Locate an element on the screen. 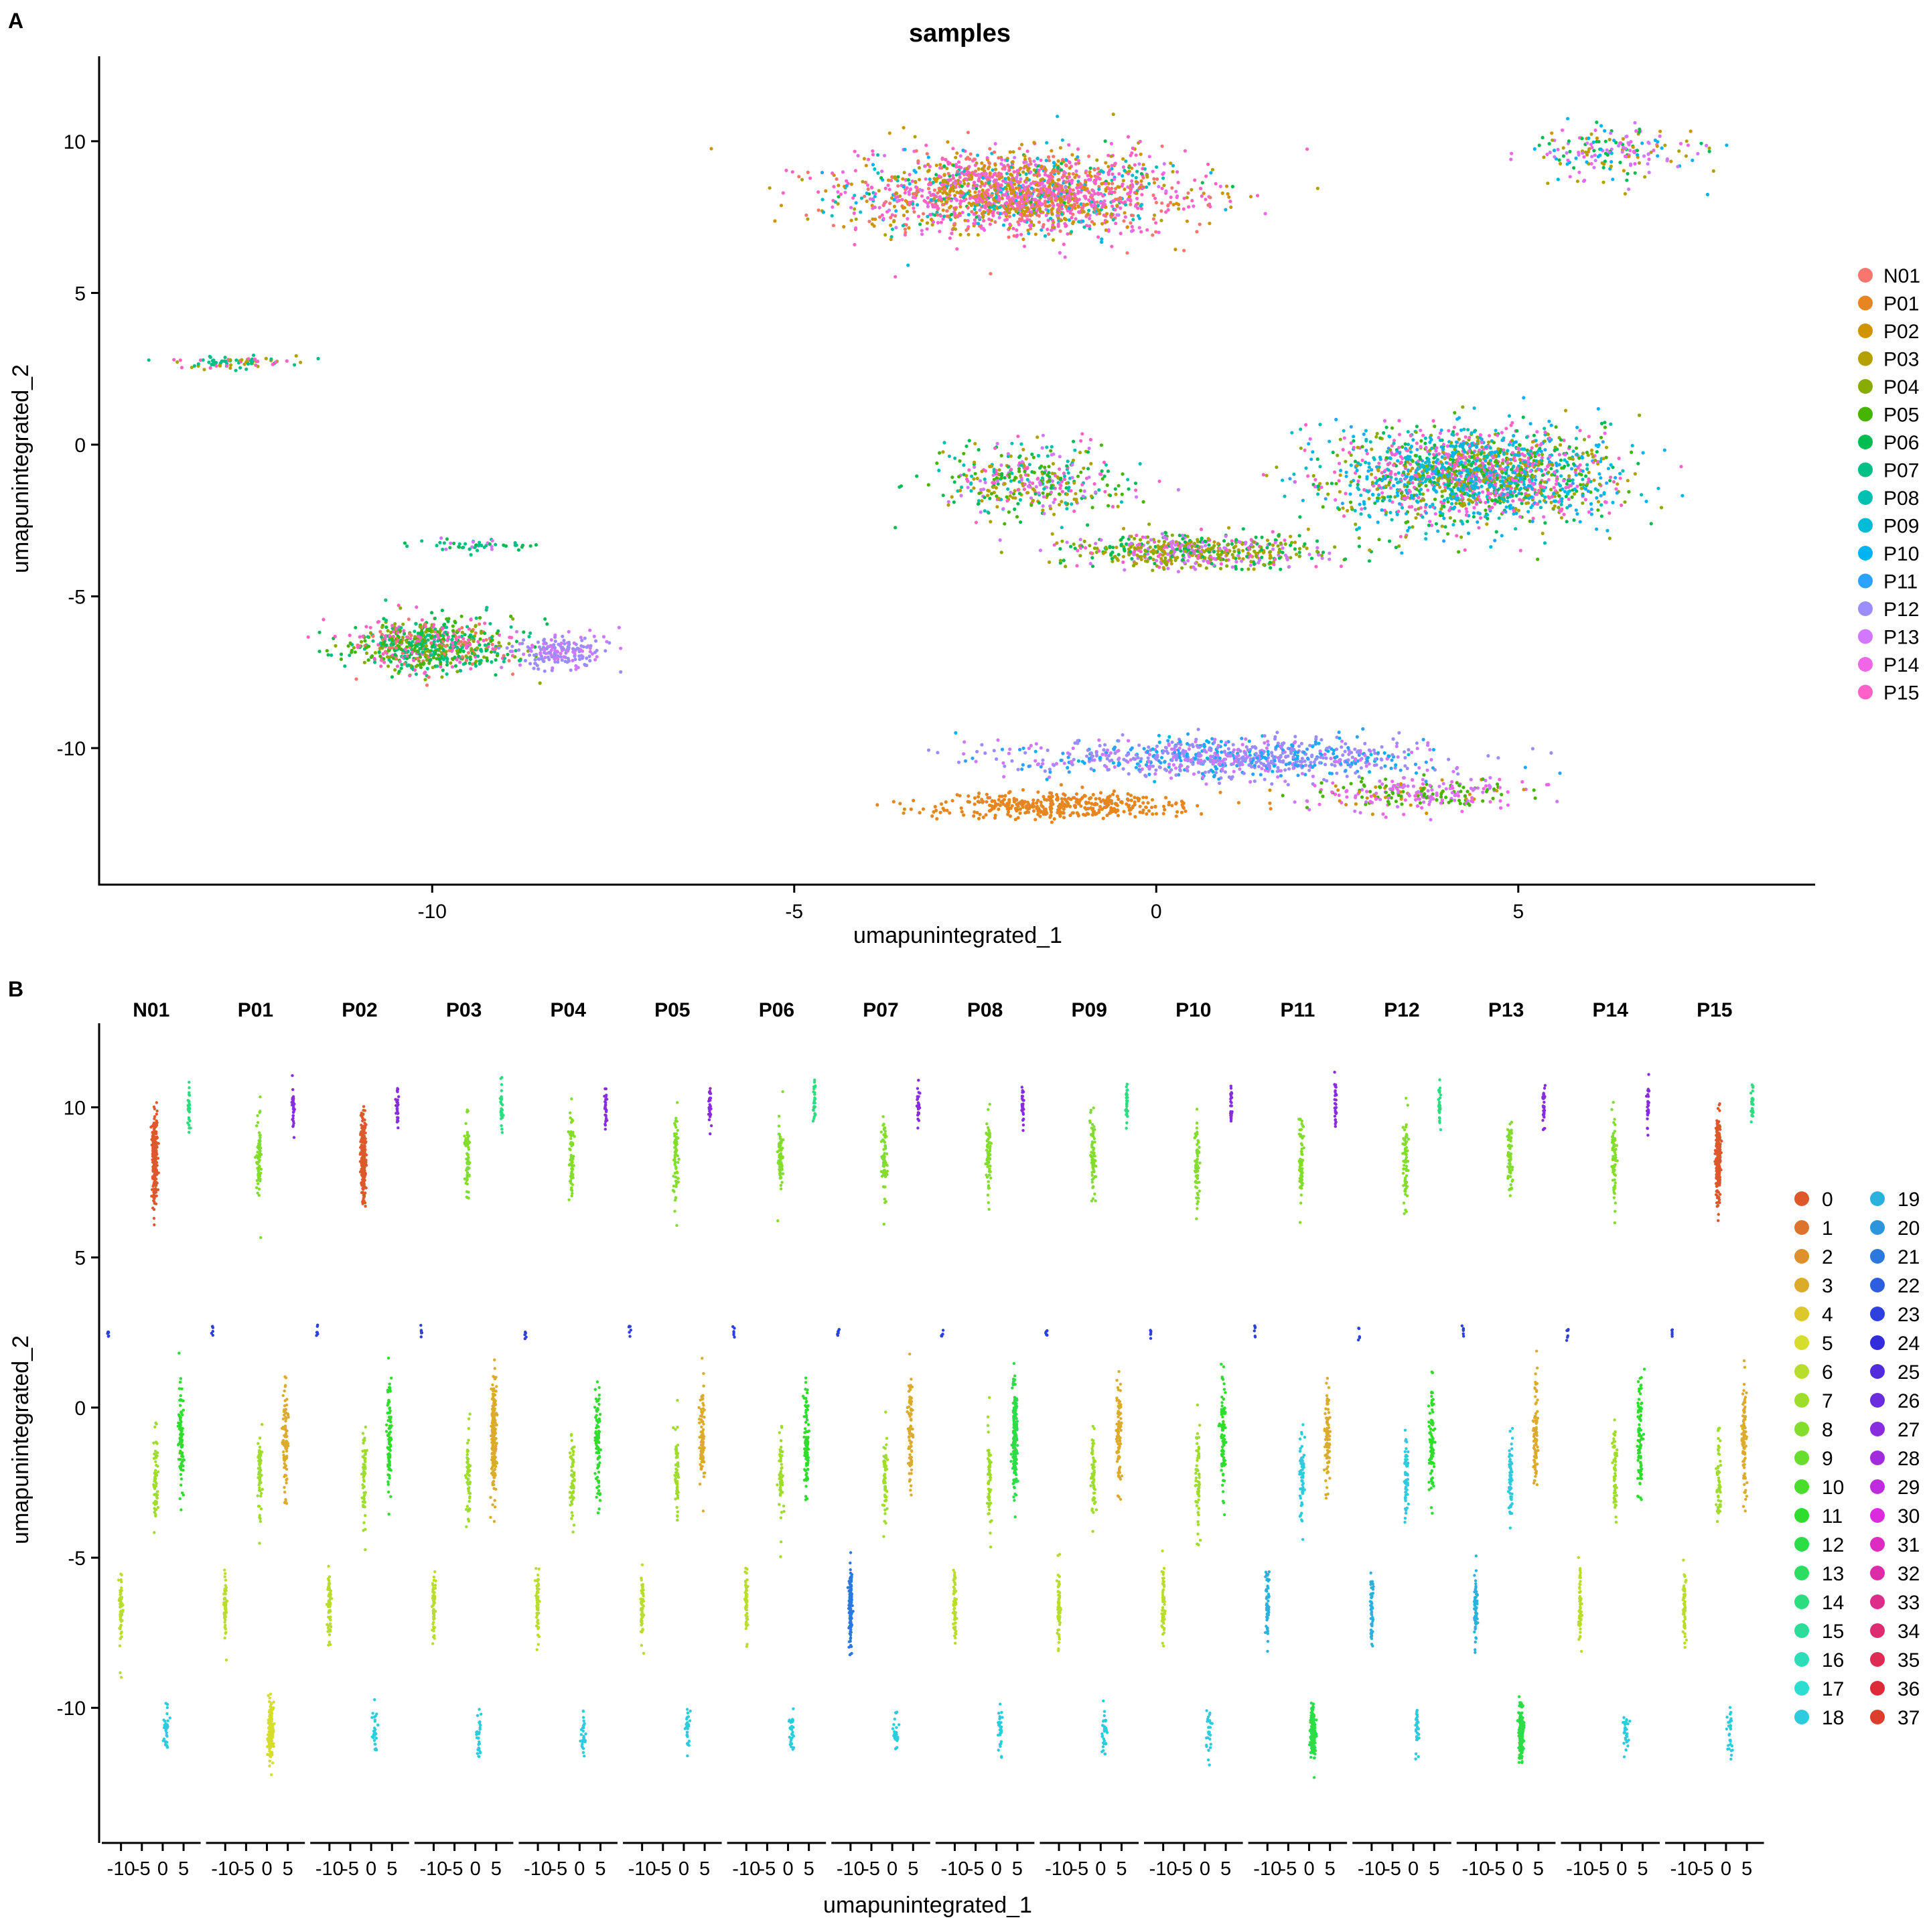  chart-title: samples is located at coordinates (960, 33).